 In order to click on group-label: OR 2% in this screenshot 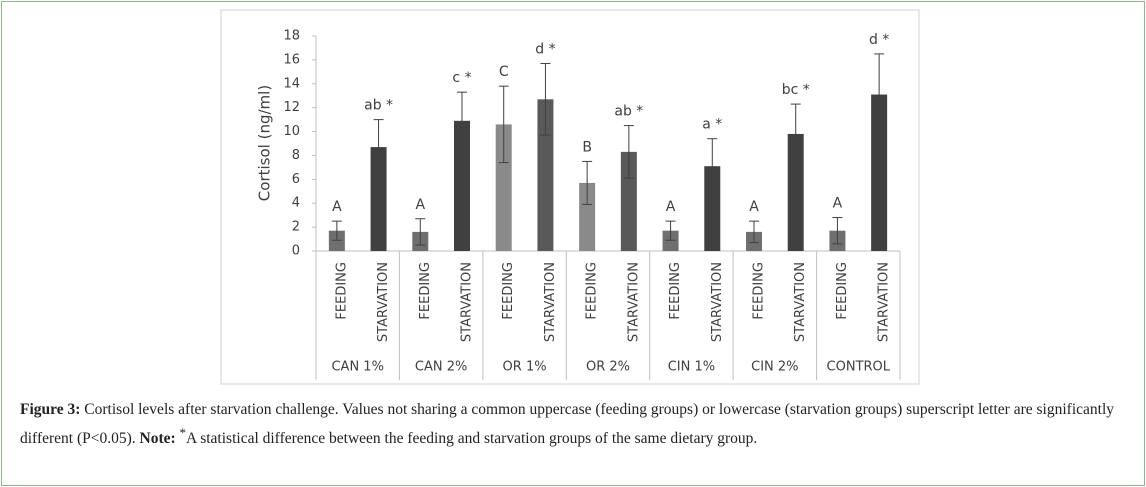, I will do `click(608, 367)`.